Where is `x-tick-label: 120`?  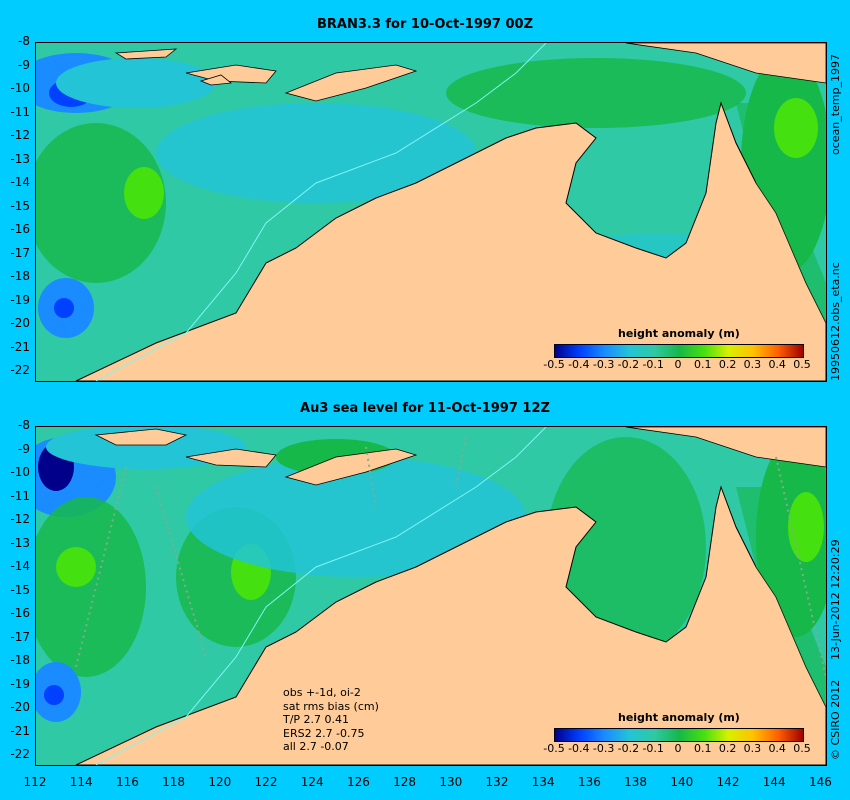 x-tick-label: 120 is located at coordinates (220, 782).